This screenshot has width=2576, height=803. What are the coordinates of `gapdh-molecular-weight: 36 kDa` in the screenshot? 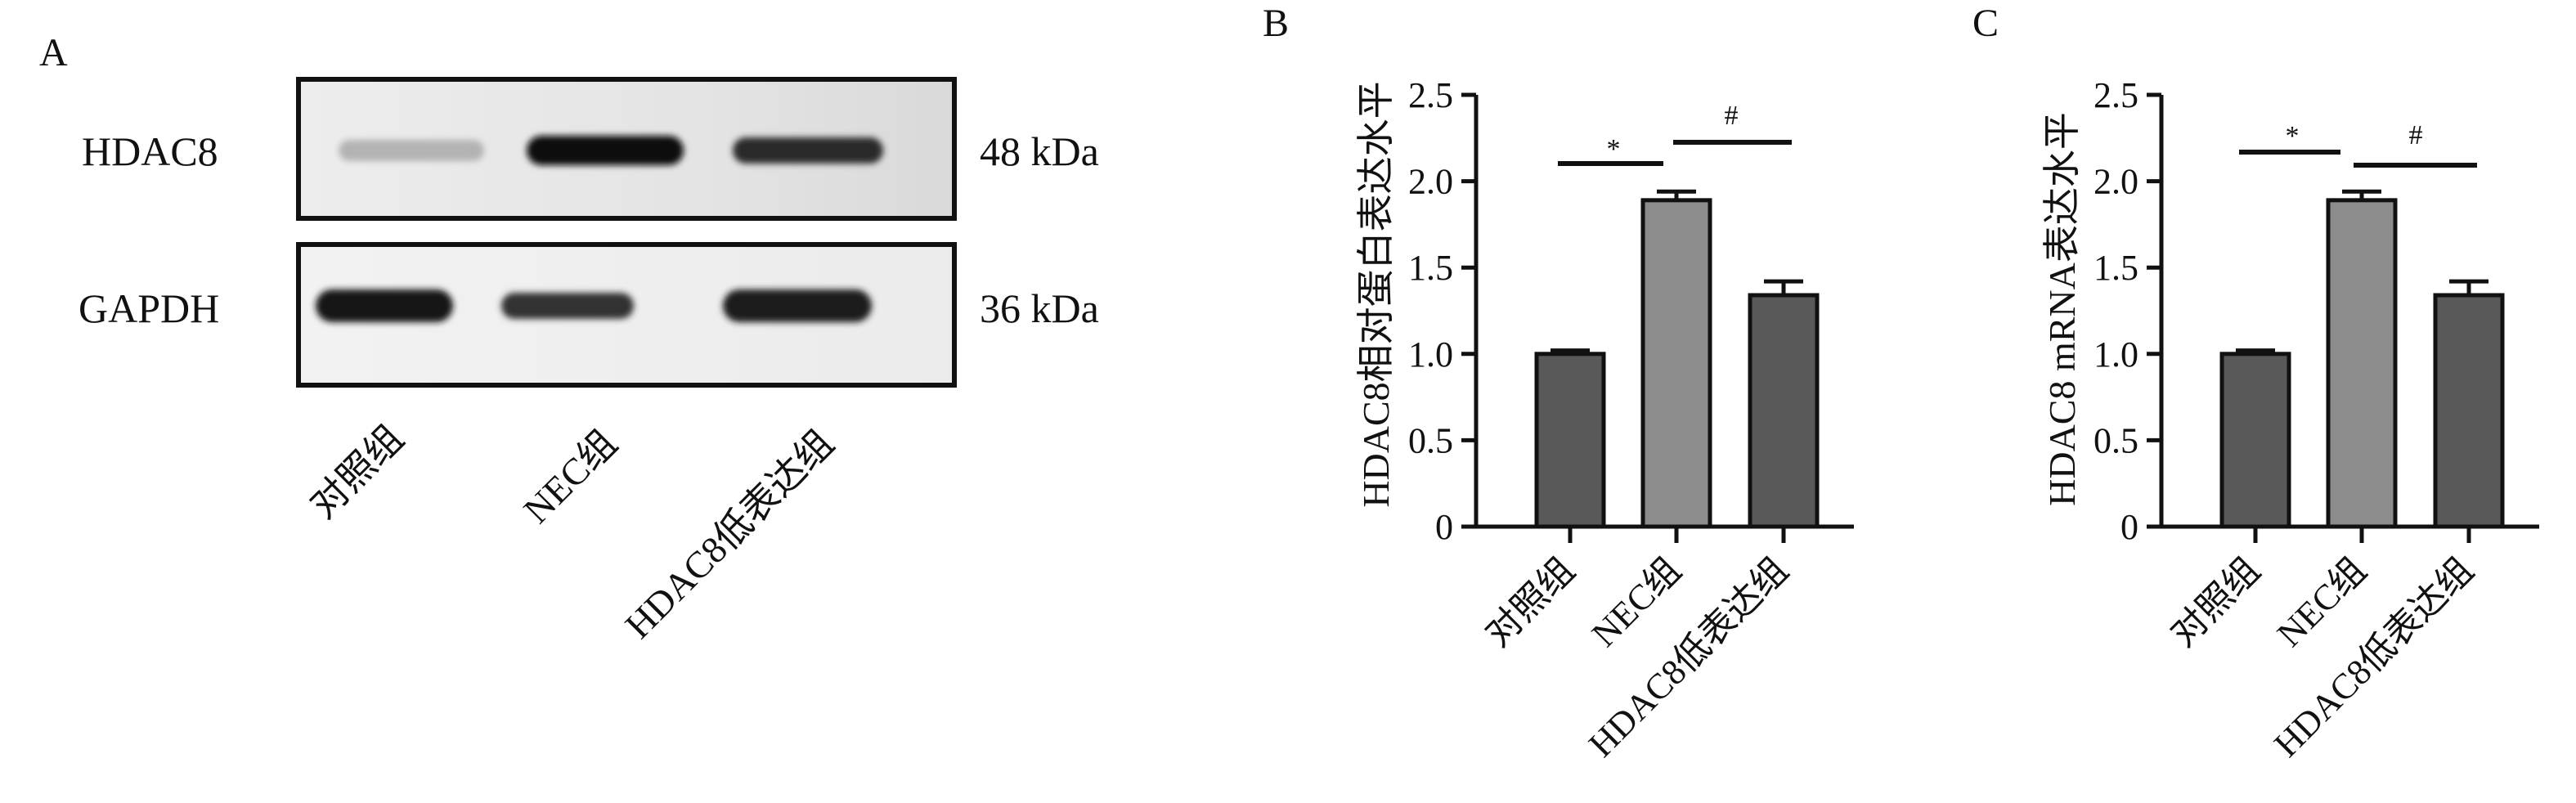 It's located at (1039, 308).